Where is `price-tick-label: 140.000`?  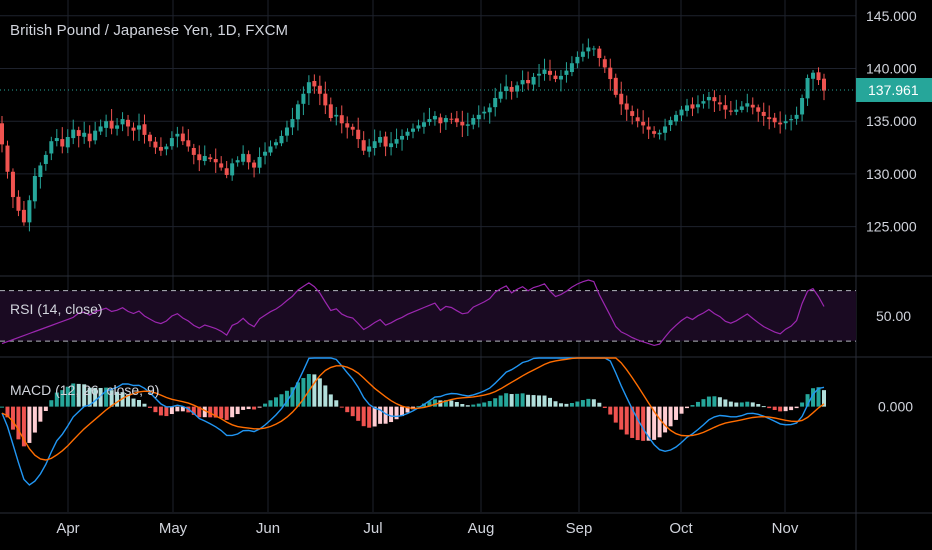 price-tick-label: 140.000 is located at coordinates (891, 69).